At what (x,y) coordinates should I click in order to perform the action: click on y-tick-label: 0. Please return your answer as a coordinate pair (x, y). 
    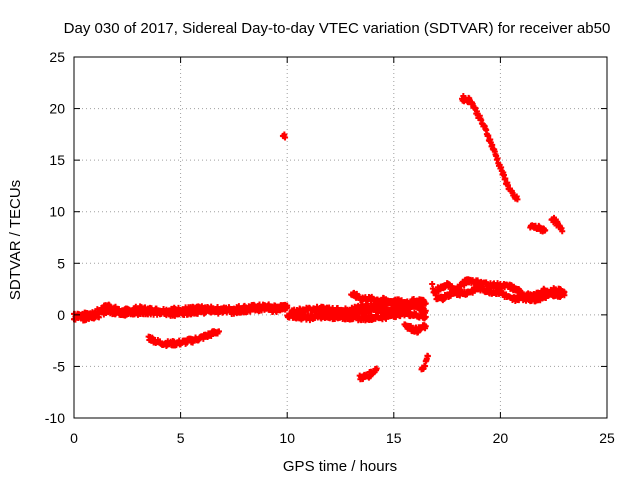
    Looking at the image, I should click on (61, 315).